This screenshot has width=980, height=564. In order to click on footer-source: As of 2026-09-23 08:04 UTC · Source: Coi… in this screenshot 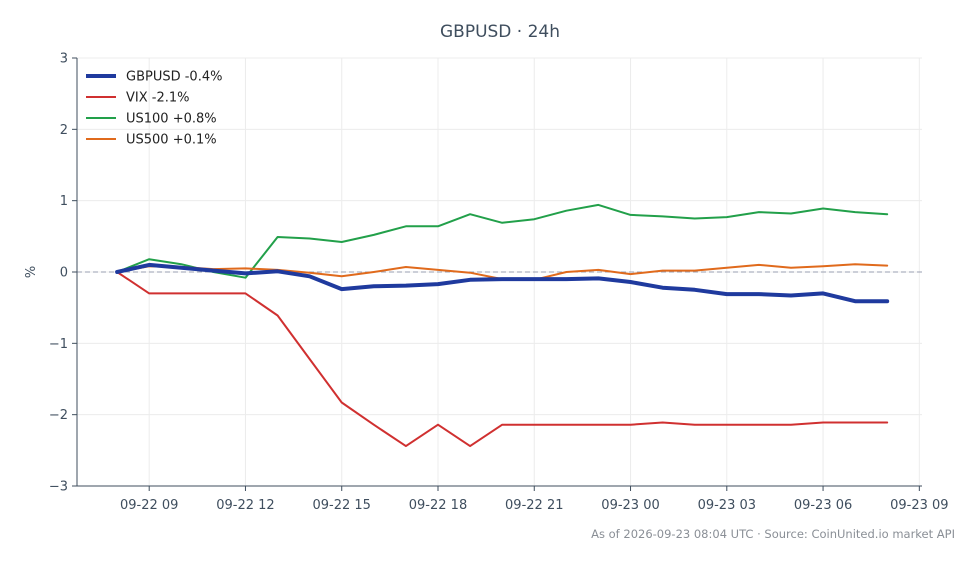, I will do `click(773, 534)`.